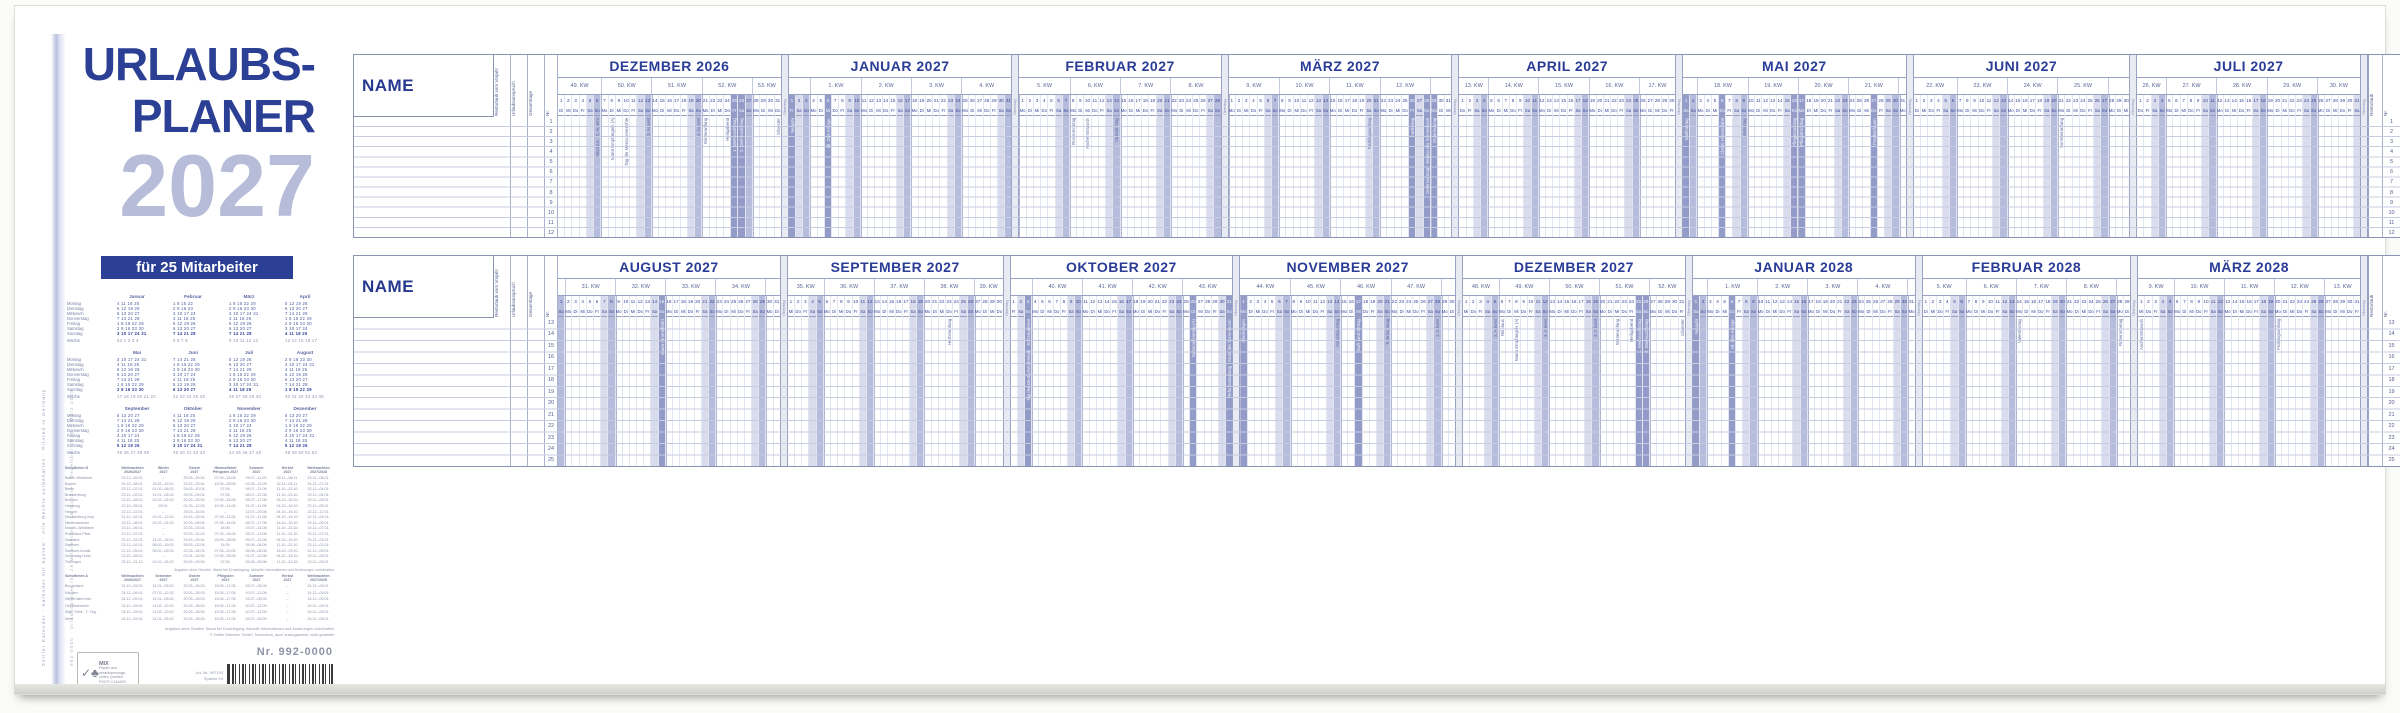  What do you see at coordinates (184, 379) in the screenshot?
I see `mini-calendar-day-row: 4 11 18 25` at bounding box center [184, 379].